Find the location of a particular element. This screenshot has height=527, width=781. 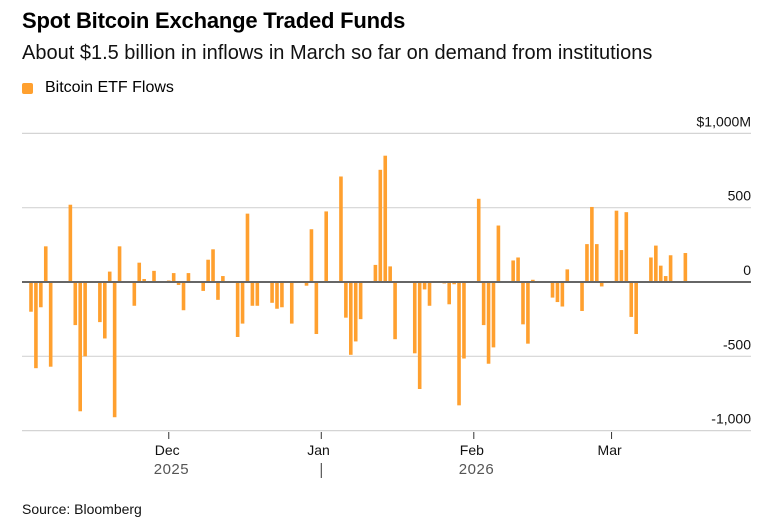

y-tick-label: 0 is located at coordinates (747, 270).